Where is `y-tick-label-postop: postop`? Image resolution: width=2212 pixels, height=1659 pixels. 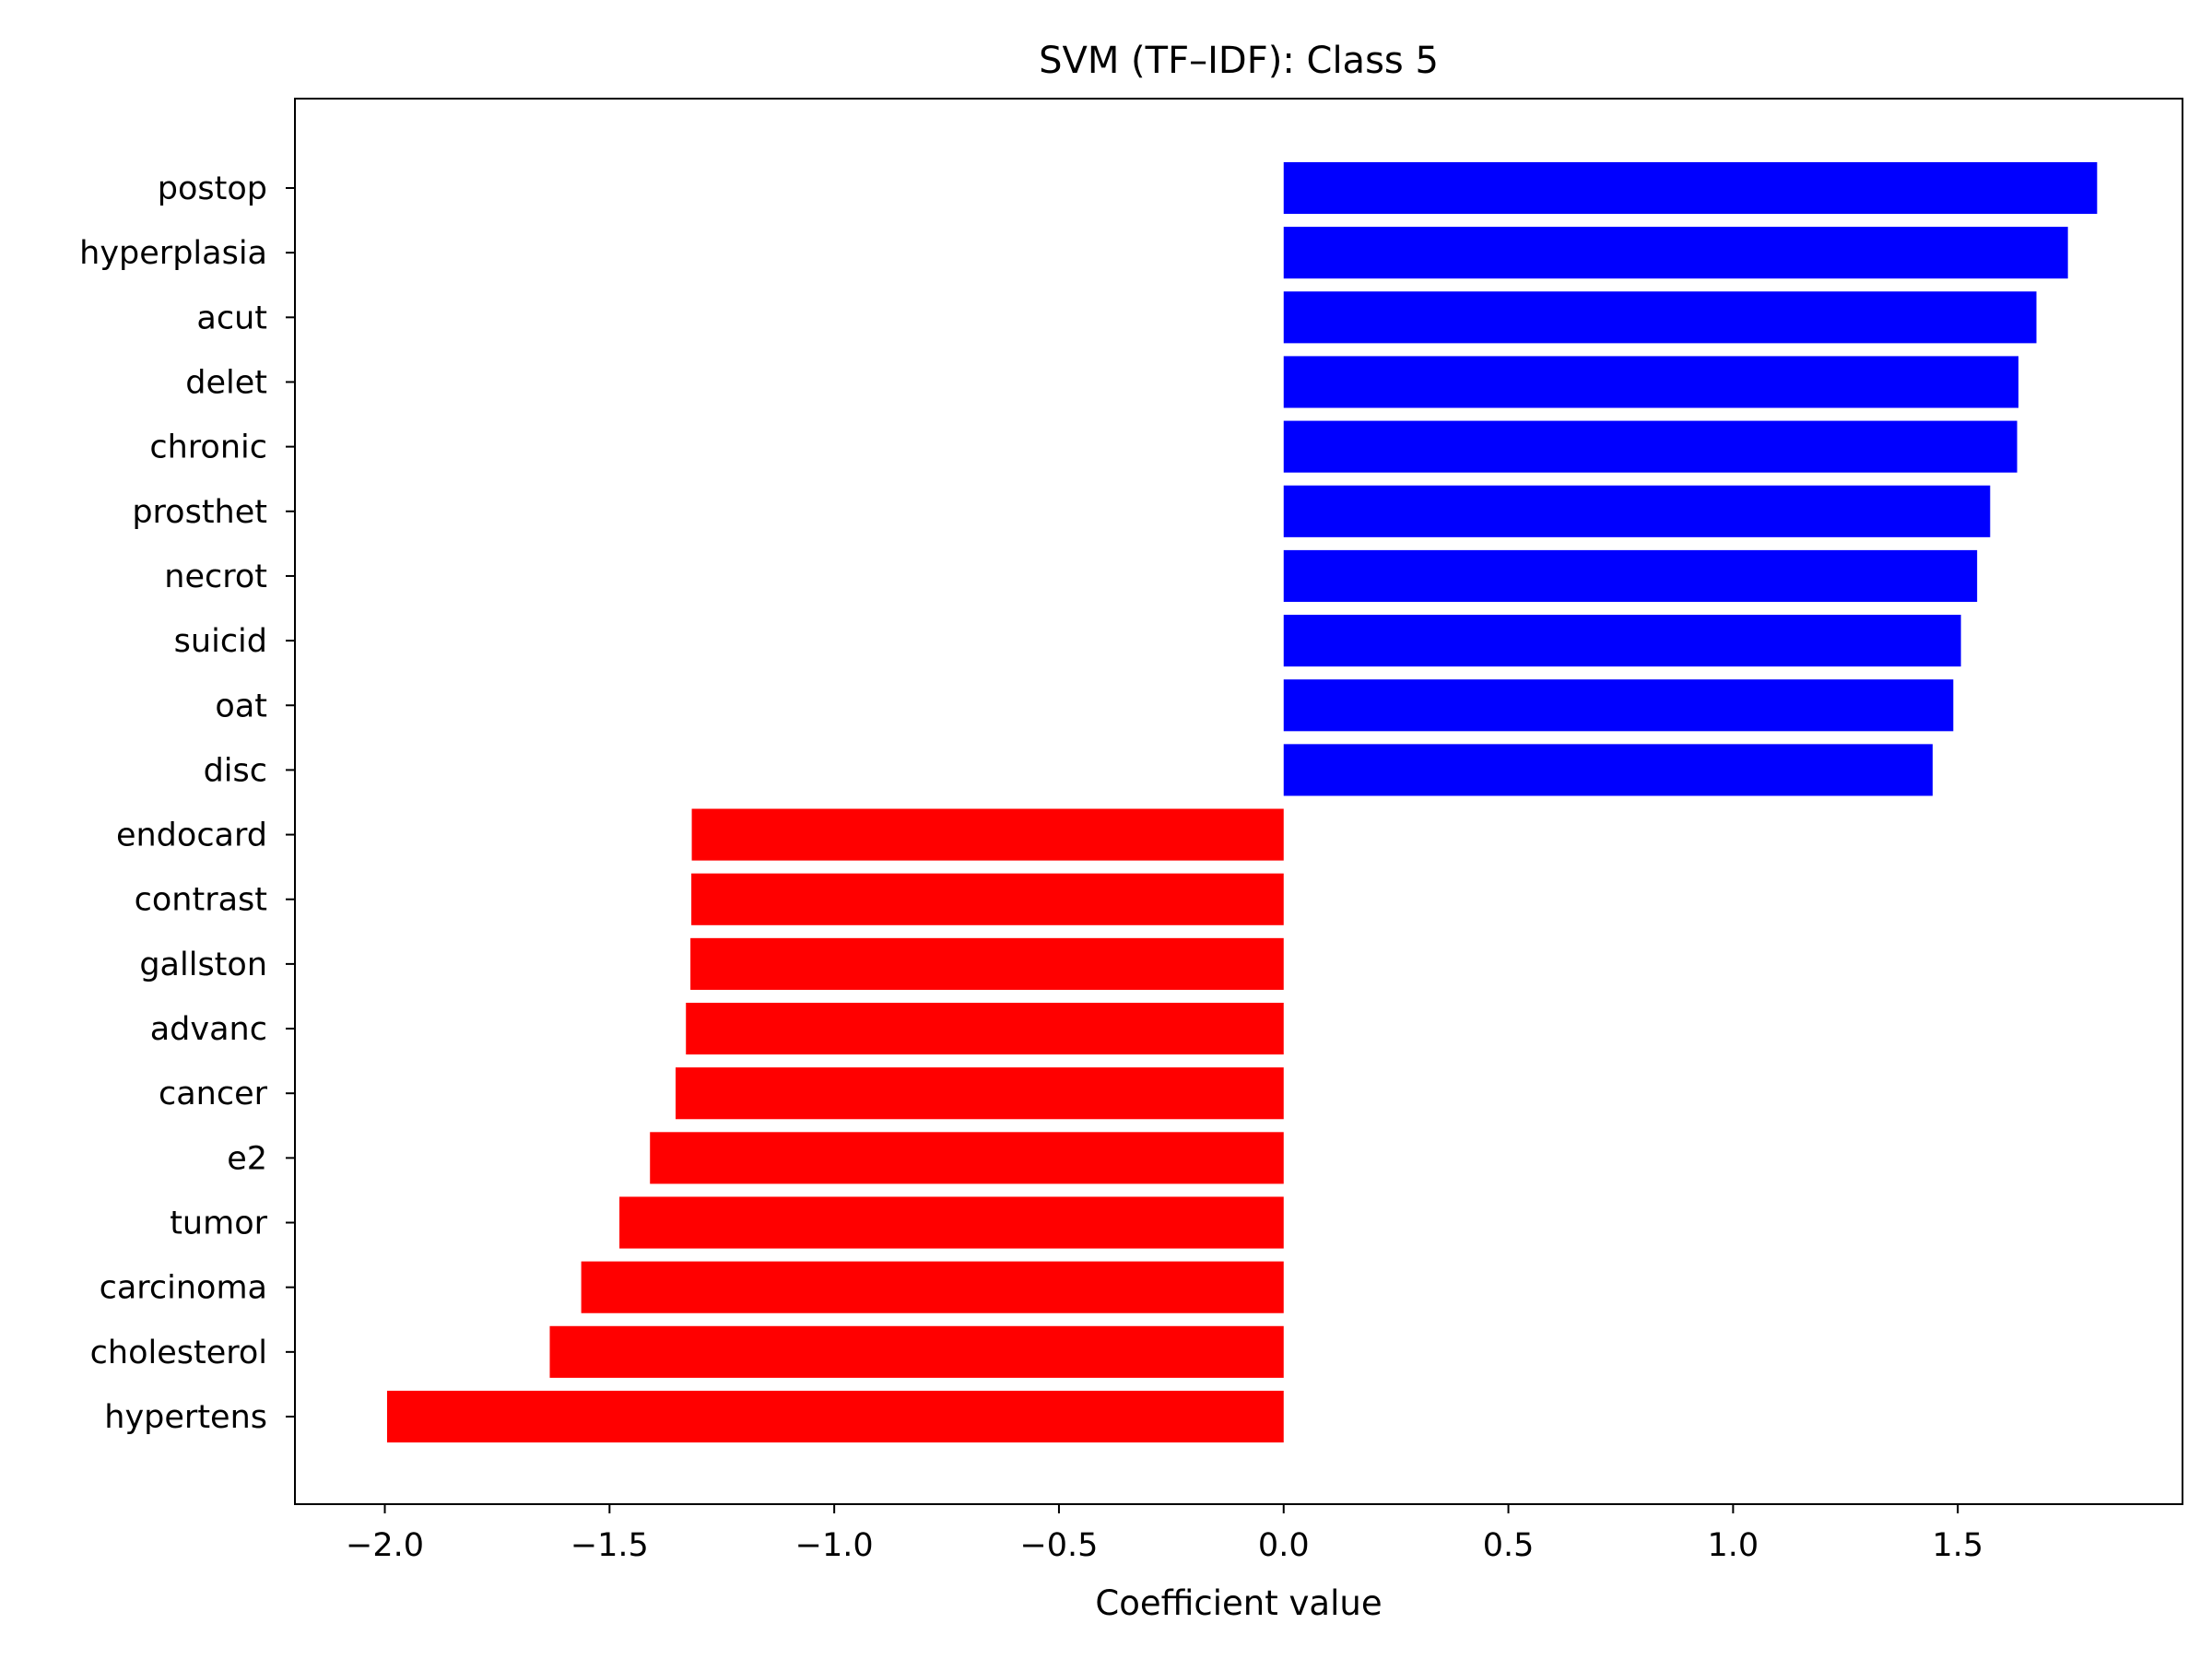
y-tick-label-postop: postop is located at coordinates (212, 189).